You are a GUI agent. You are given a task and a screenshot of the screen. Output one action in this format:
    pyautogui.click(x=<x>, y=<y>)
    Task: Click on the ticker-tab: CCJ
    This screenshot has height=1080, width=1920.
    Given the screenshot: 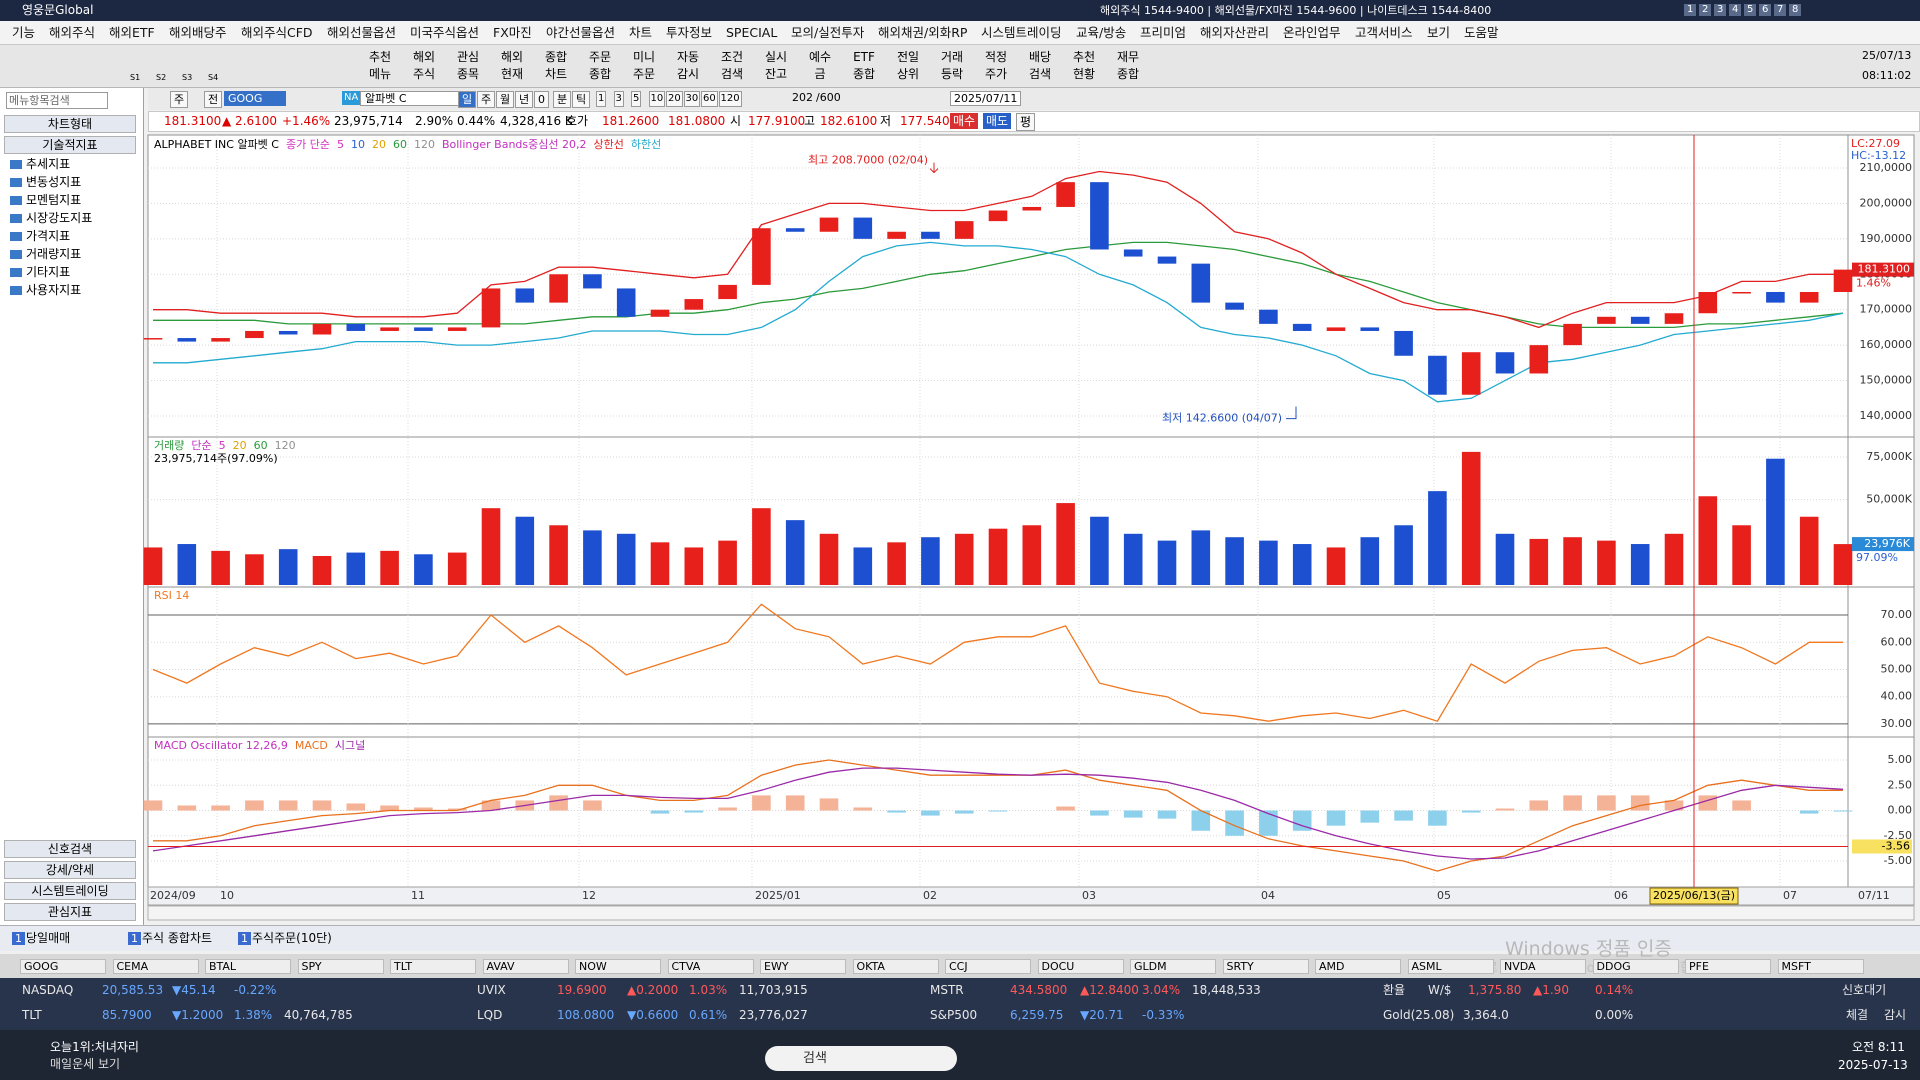 What is the action you would take?
    pyautogui.click(x=988, y=966)
    